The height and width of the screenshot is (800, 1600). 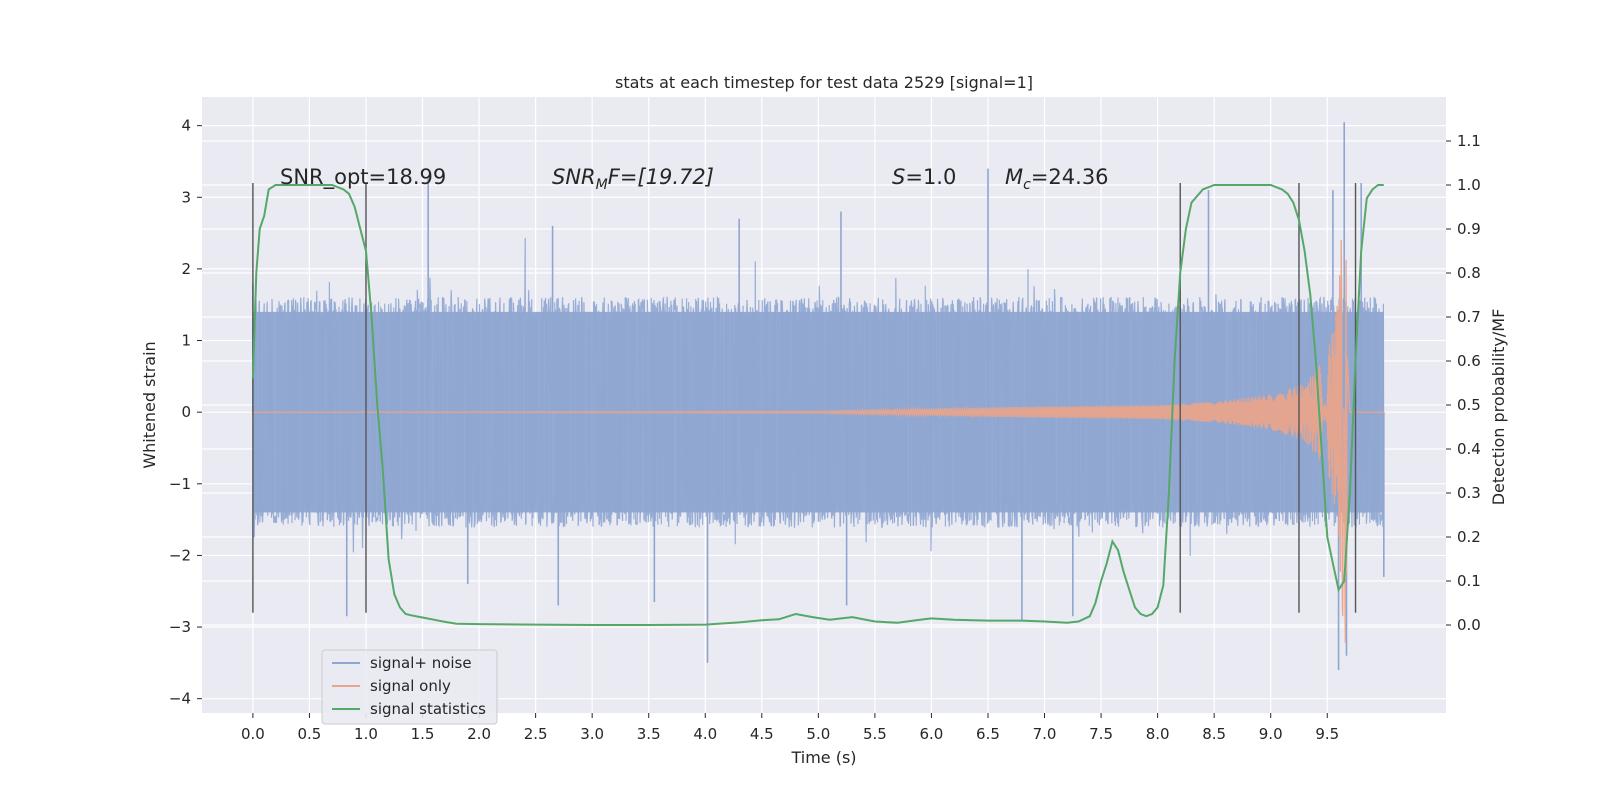 I want to click on y2-tick-label: 0.2, so click(x=1469, y=537).